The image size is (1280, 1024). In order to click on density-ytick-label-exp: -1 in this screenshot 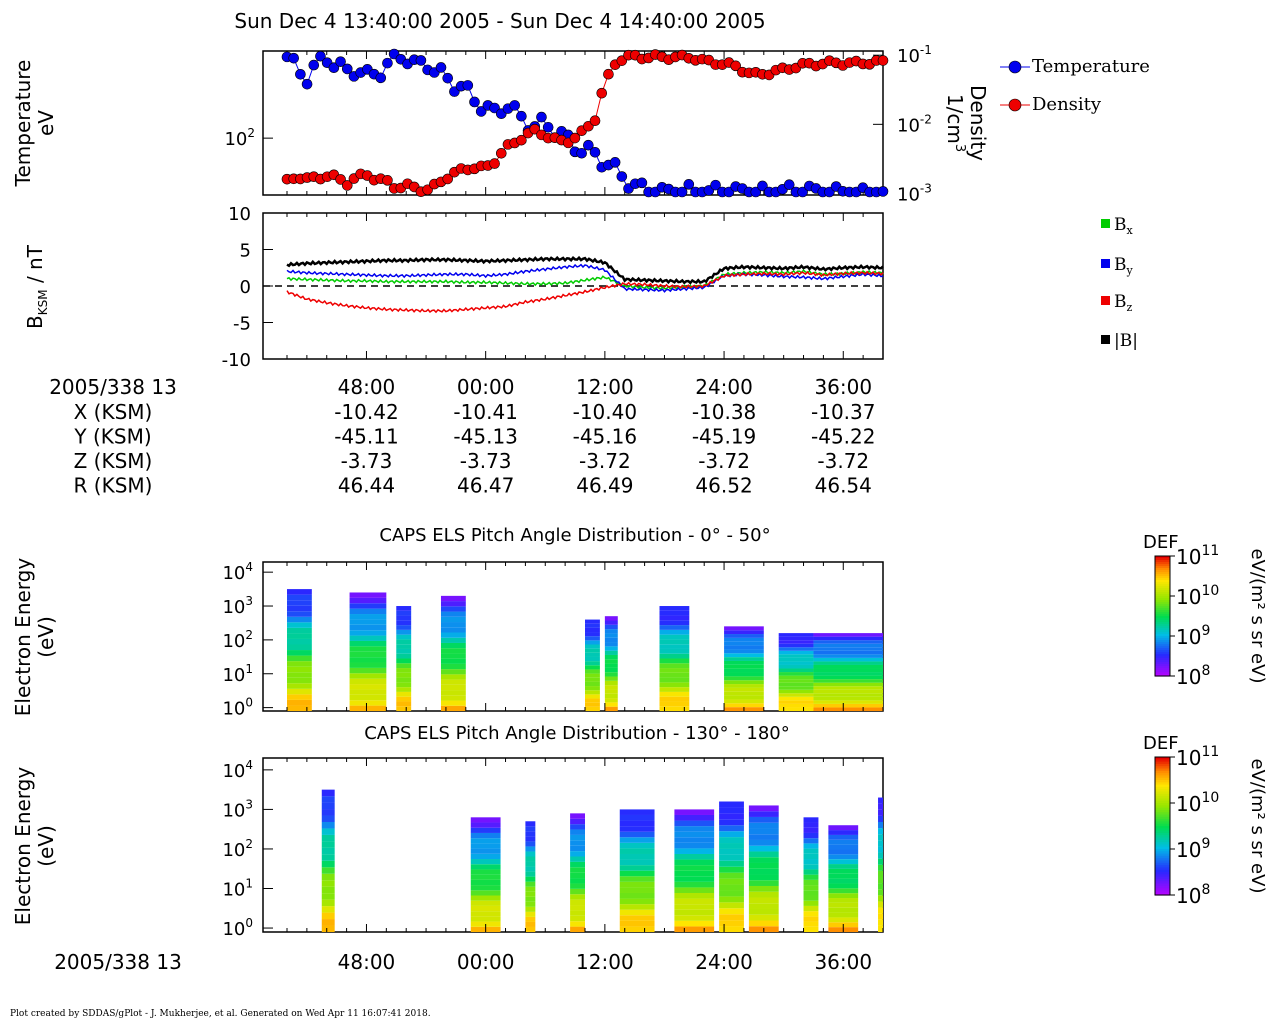, I will do `click(926, 50)`.